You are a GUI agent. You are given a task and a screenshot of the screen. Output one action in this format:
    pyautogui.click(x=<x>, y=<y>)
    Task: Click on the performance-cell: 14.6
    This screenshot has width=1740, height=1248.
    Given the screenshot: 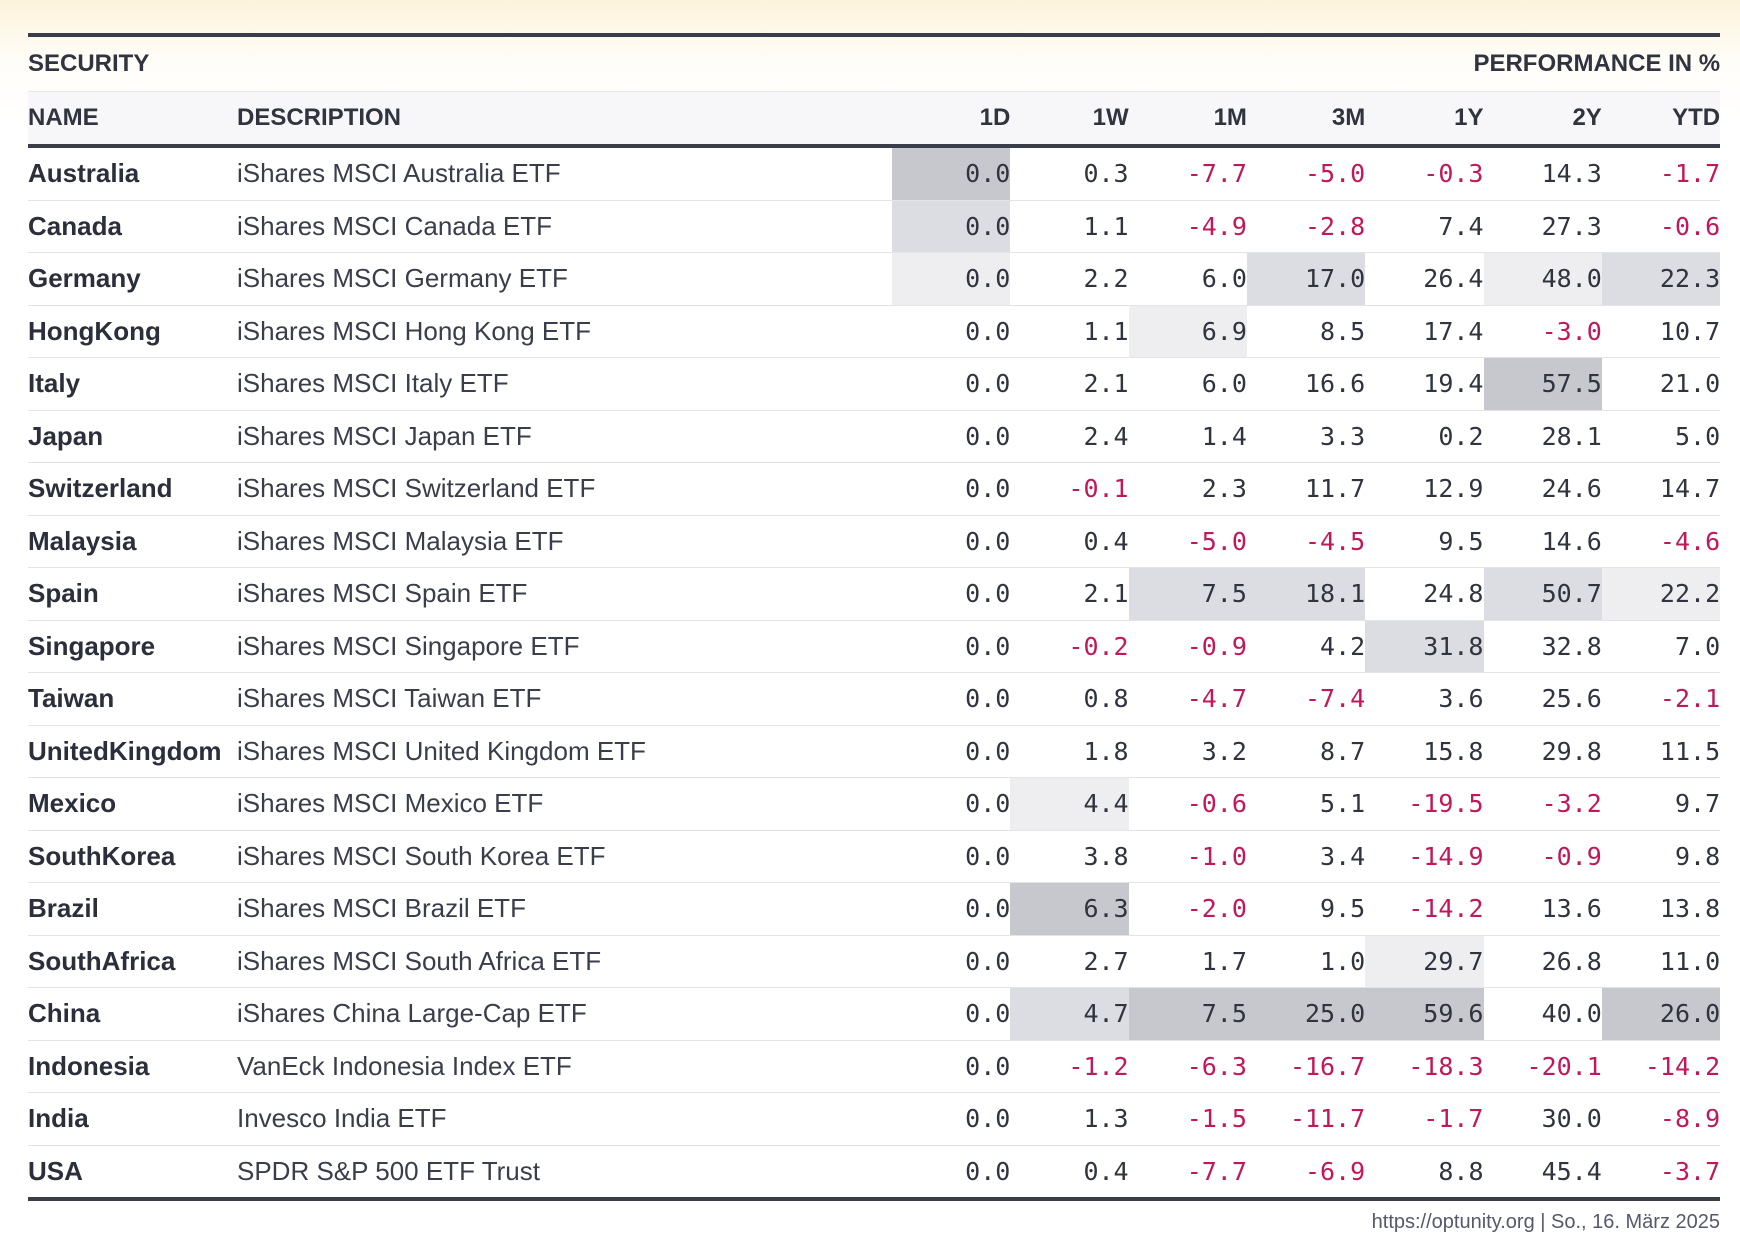 What is the action you would take?
    pyautogui.click(x=1542, y=541)
    